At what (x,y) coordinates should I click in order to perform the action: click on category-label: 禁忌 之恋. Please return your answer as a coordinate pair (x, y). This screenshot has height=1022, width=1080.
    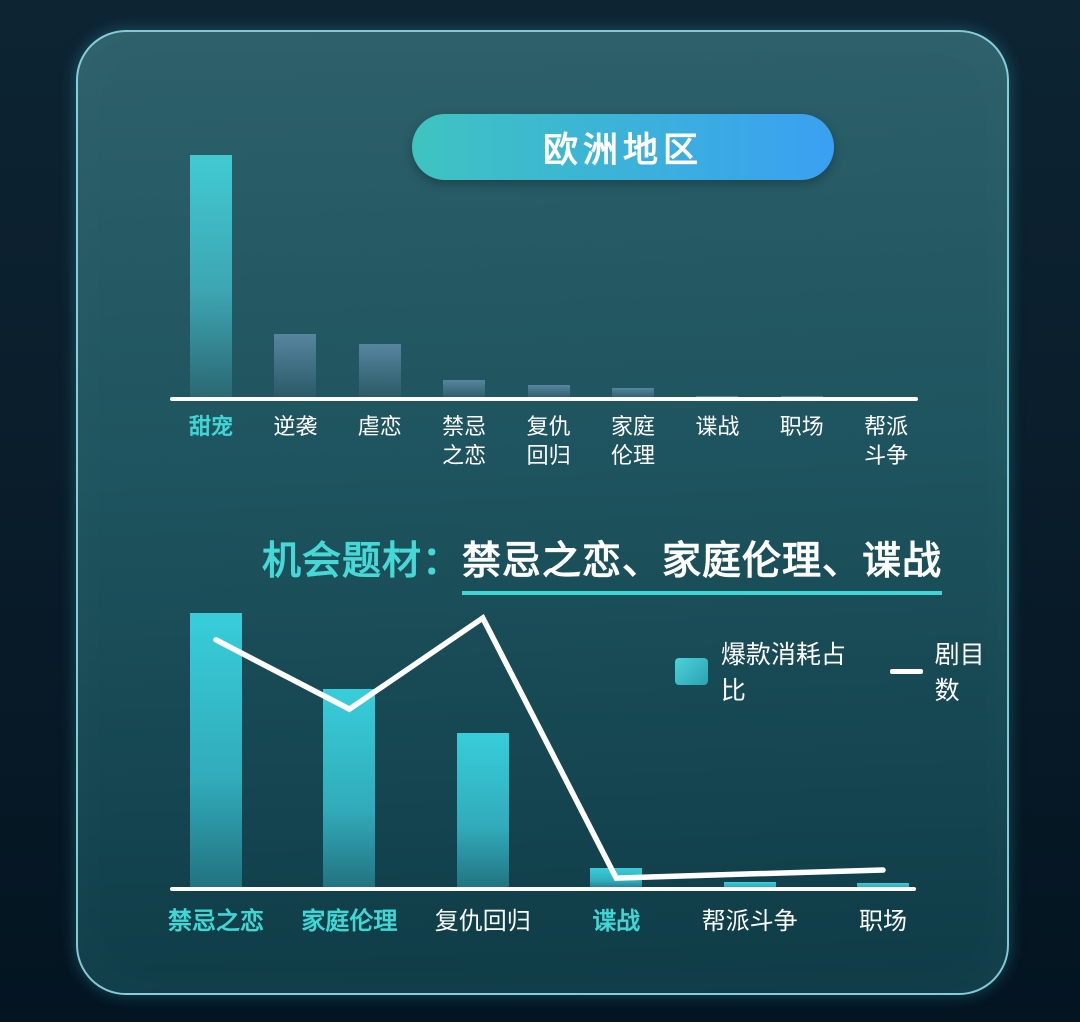
    Looking at the image, I should click on (464, 441).